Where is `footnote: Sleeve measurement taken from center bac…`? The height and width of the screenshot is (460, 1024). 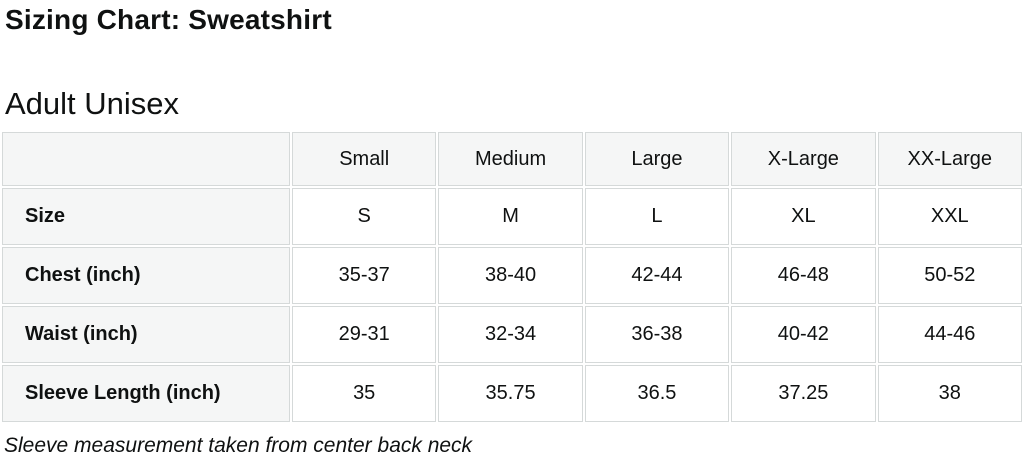 footnote: Sleeve measurement taken from center bac… is located at coordinates (238, 445).